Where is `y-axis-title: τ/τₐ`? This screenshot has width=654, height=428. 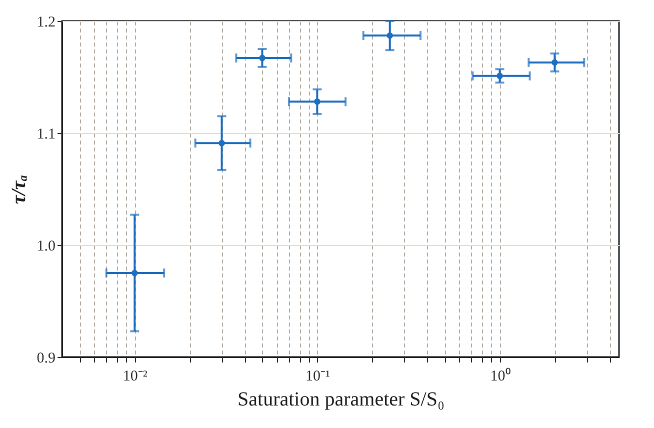 y-axis-title: τ/τₐ is located at coordinates (19, 189).